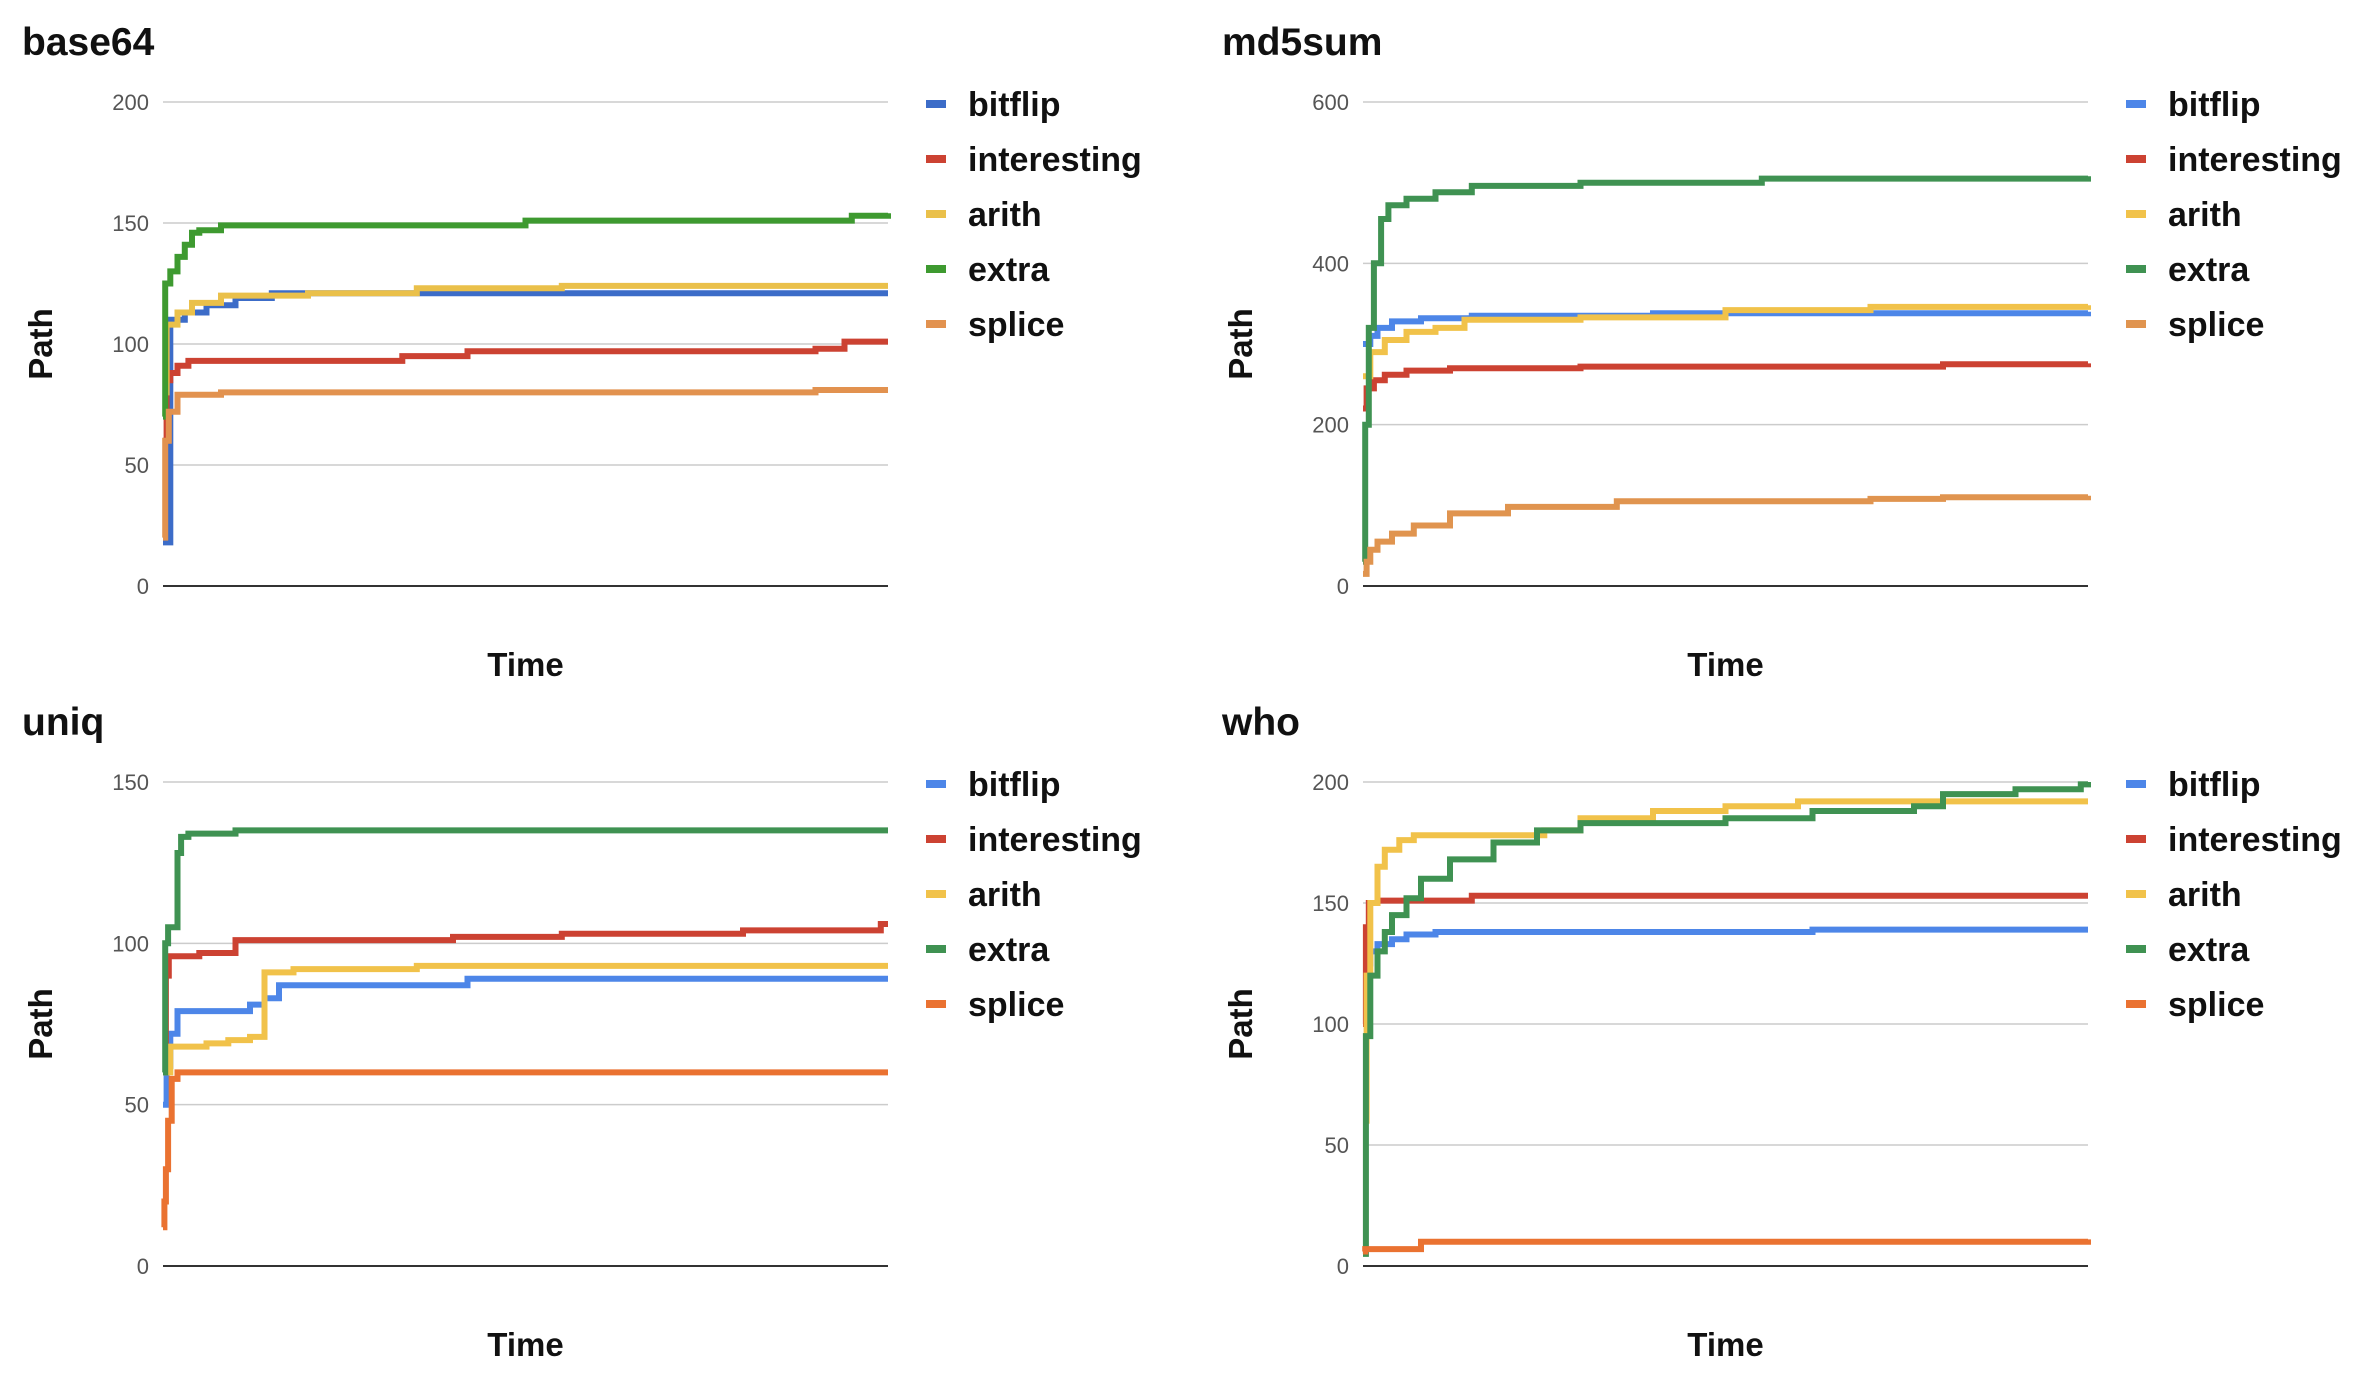 The height and width of the screenshot is (1394, 2370). Describe the element at coordinates (1302, 42) in the screenshot. I see `chart-title: md5sum` at that location.